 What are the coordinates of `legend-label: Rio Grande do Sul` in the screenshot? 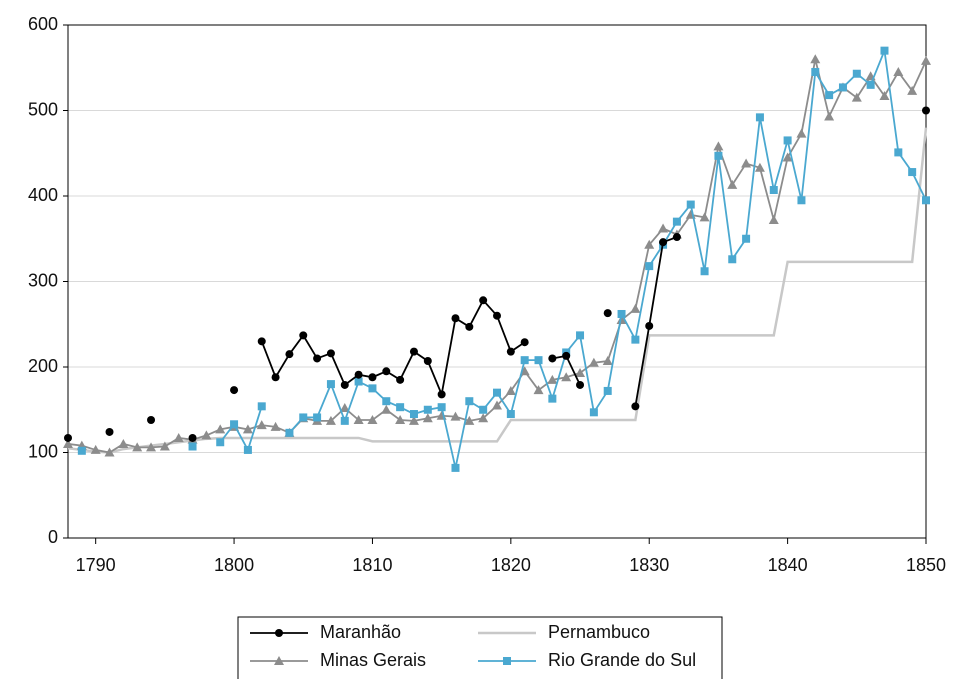 It's located at (622, 660).